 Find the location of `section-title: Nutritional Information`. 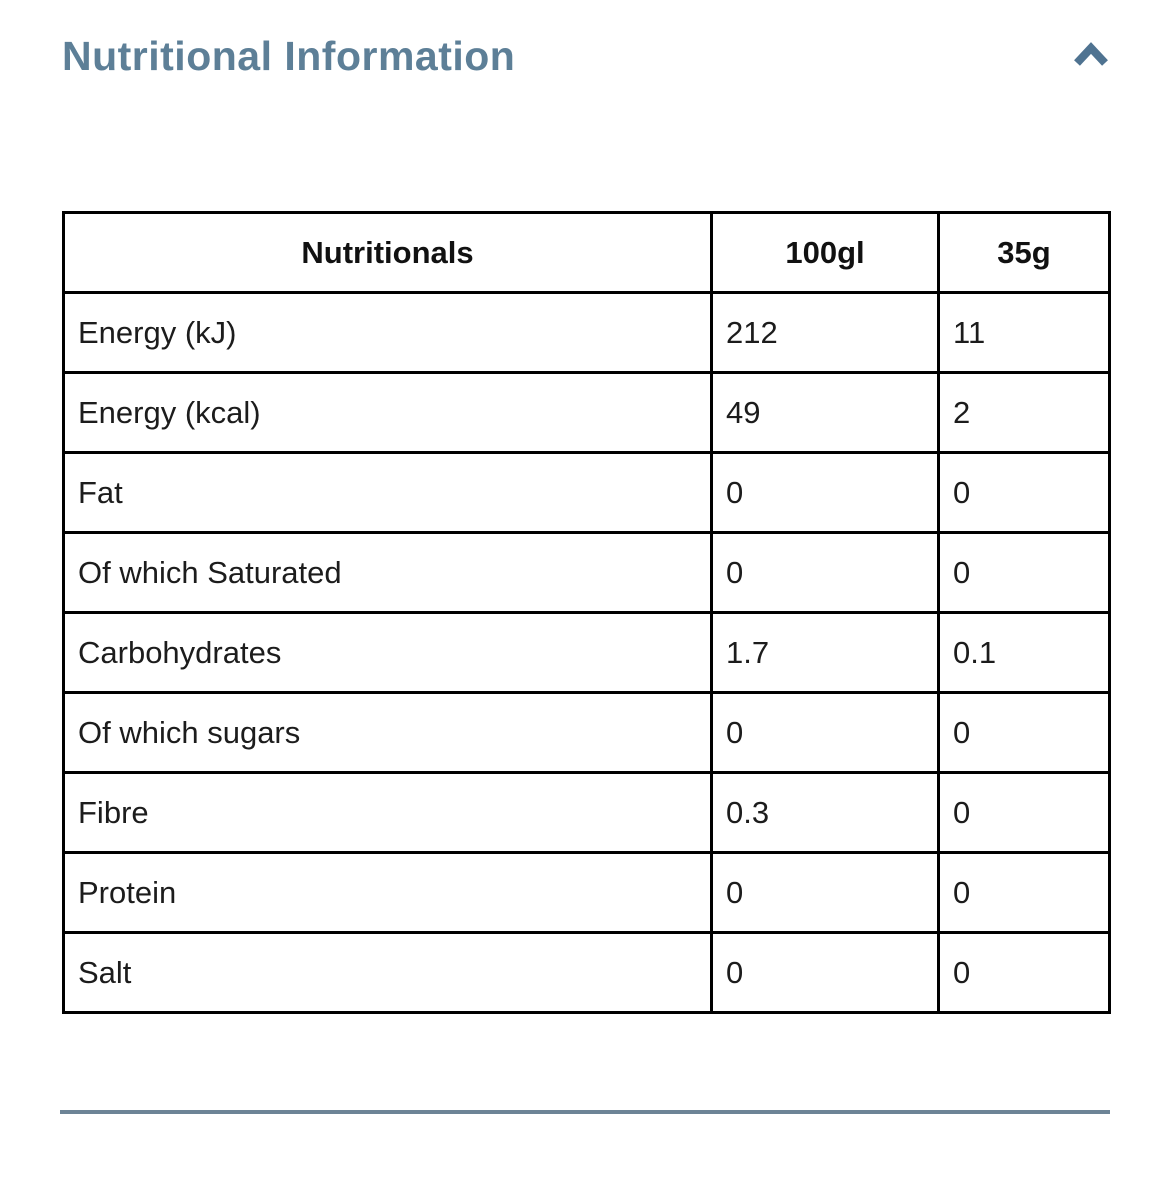

section-title: Nutritional Information is located at coordinates (289, 56).